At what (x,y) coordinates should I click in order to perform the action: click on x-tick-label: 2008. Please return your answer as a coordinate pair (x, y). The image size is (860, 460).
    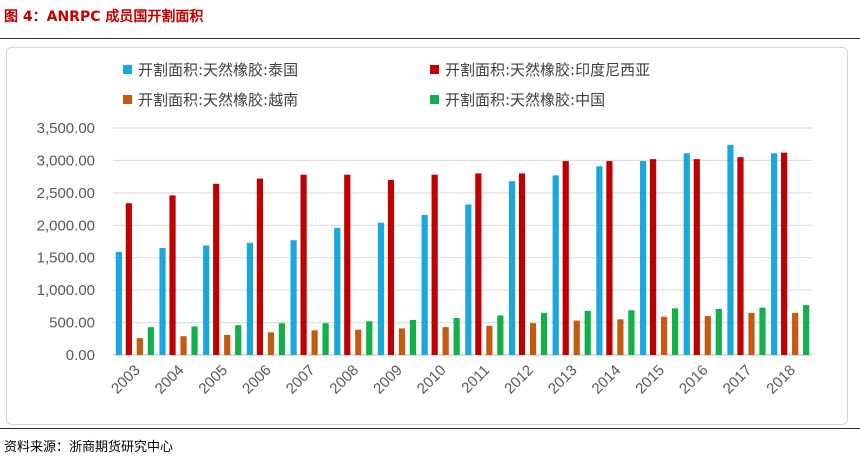
    Looking at the image, I should click on (344, 380).